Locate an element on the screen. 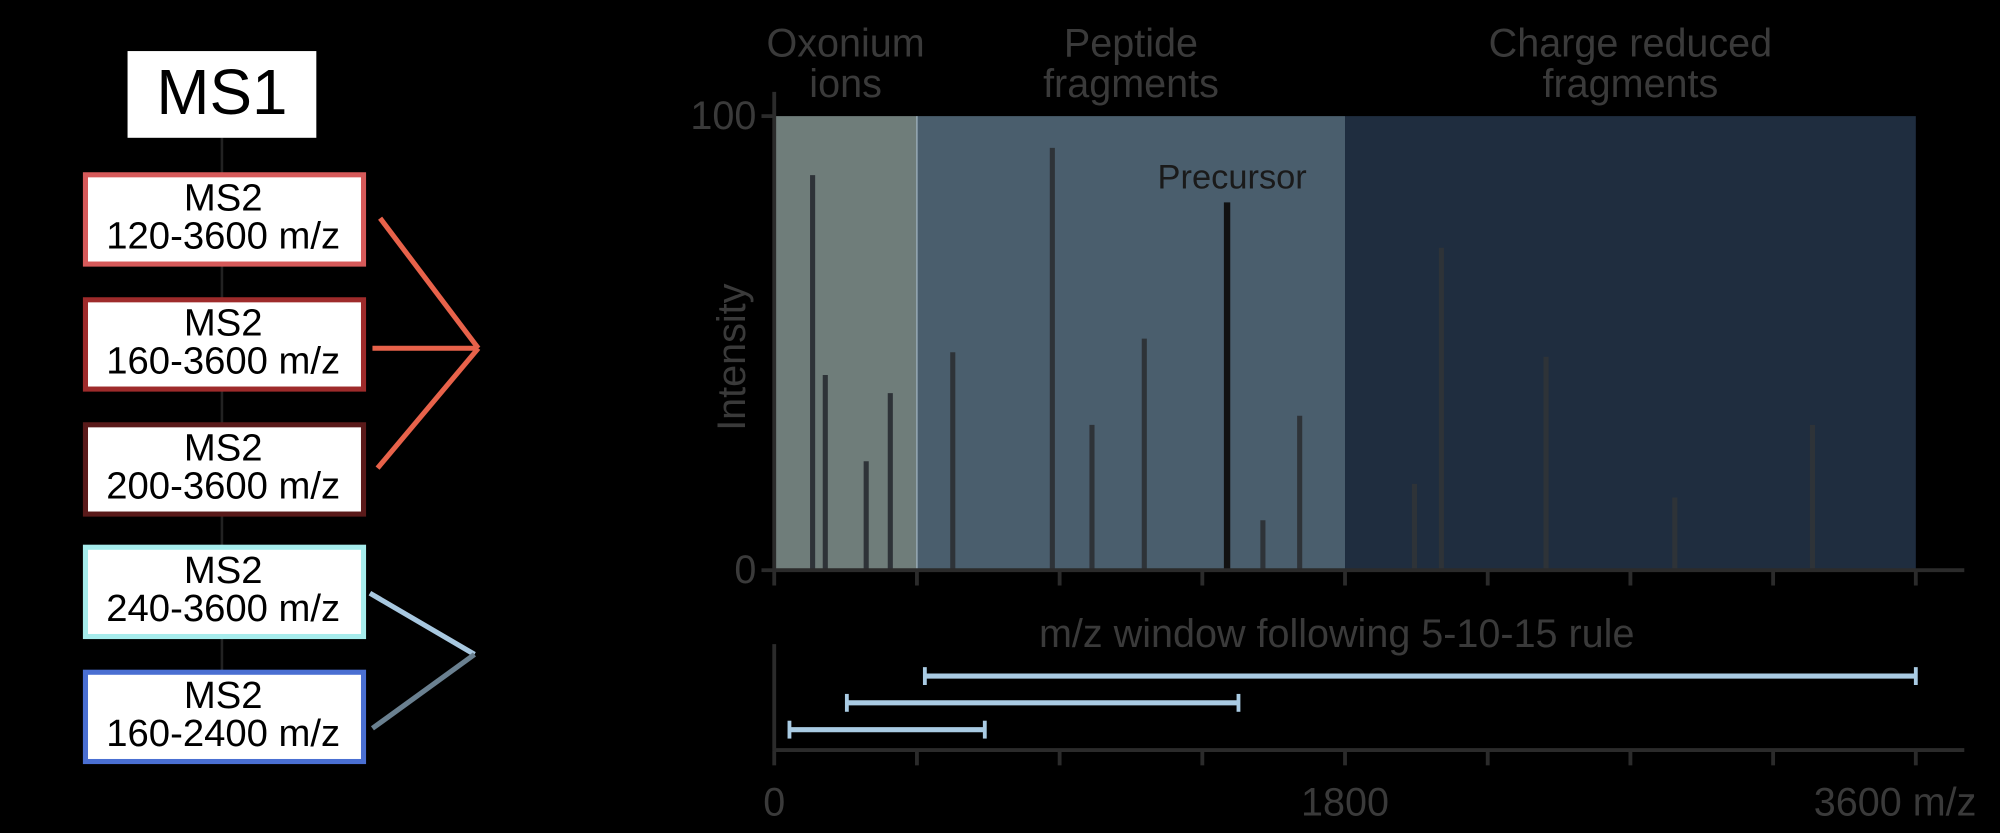  region-label: ions is located at coordinates (845, 84).